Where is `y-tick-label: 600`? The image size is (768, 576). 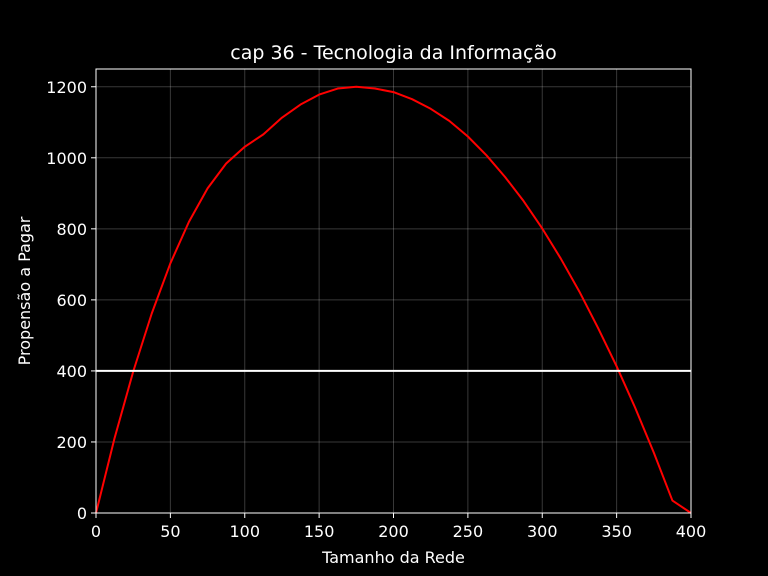 y-tick-label: 600 is located at coordinates (71, 300).